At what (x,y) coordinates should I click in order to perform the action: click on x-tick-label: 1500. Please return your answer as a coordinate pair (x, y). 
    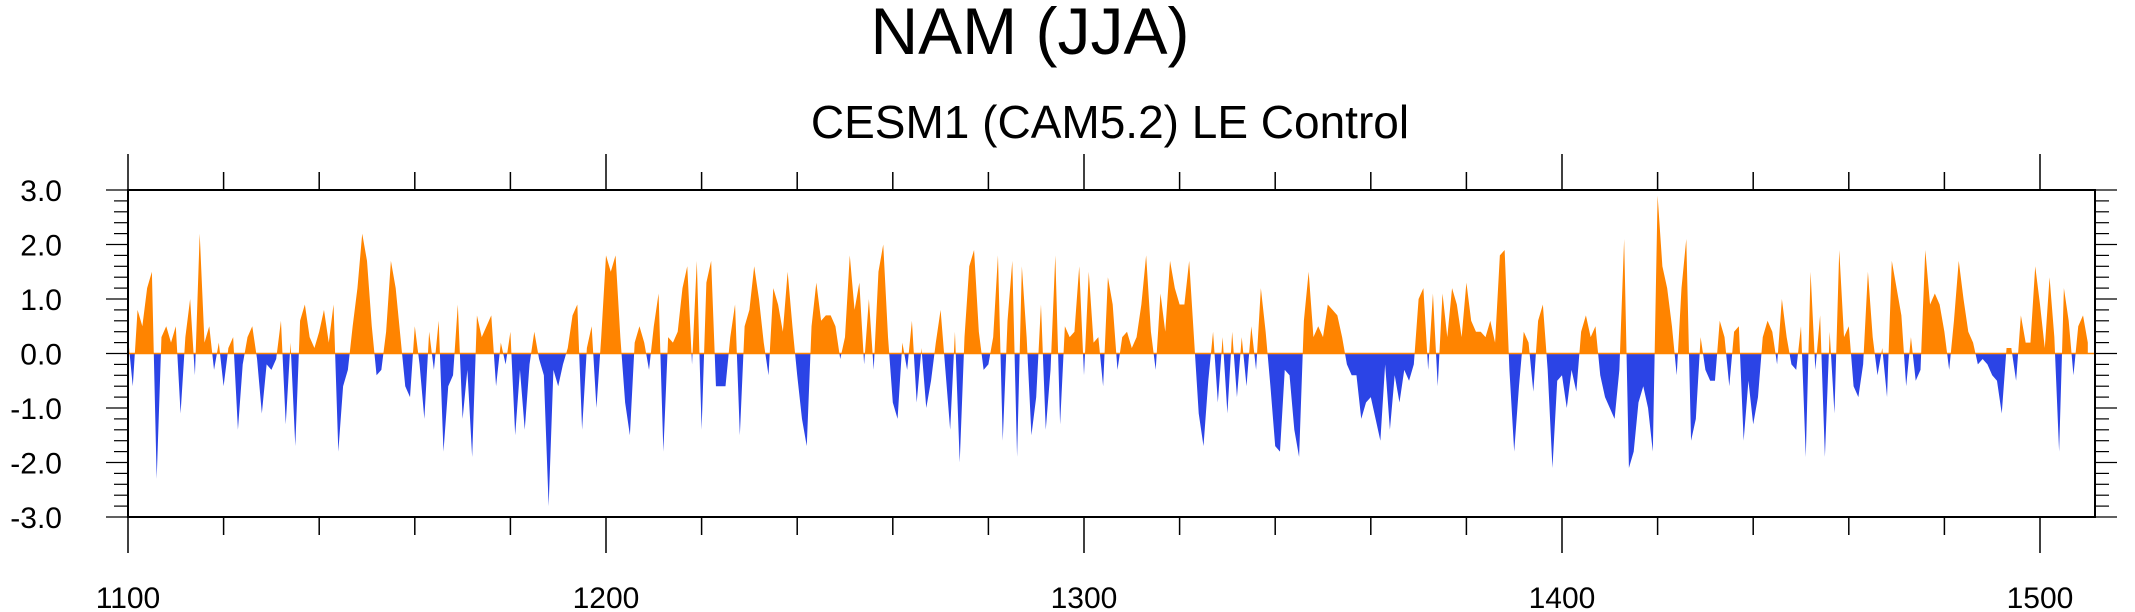
    Looking at the image, I should click on (2040, 597).